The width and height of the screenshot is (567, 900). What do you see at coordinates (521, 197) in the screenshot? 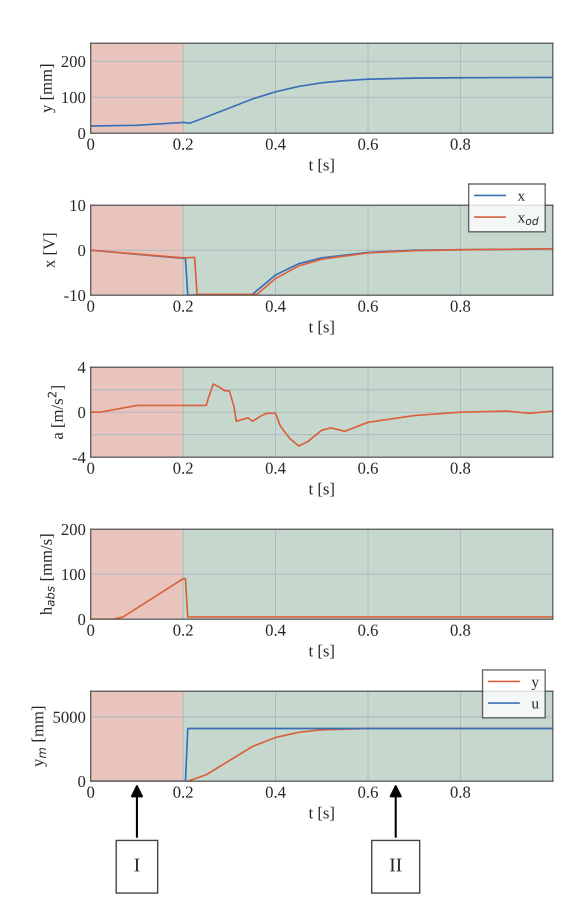
I see `legend-label: x` at bounding box center [521, 197].